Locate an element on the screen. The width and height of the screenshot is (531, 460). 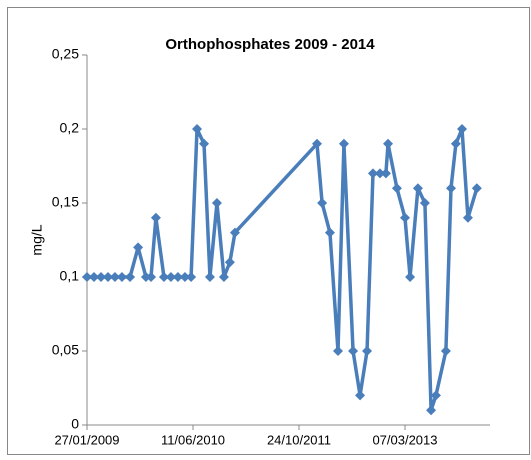
y-tick-label: 0,15 is located at coordinates (65, 202).